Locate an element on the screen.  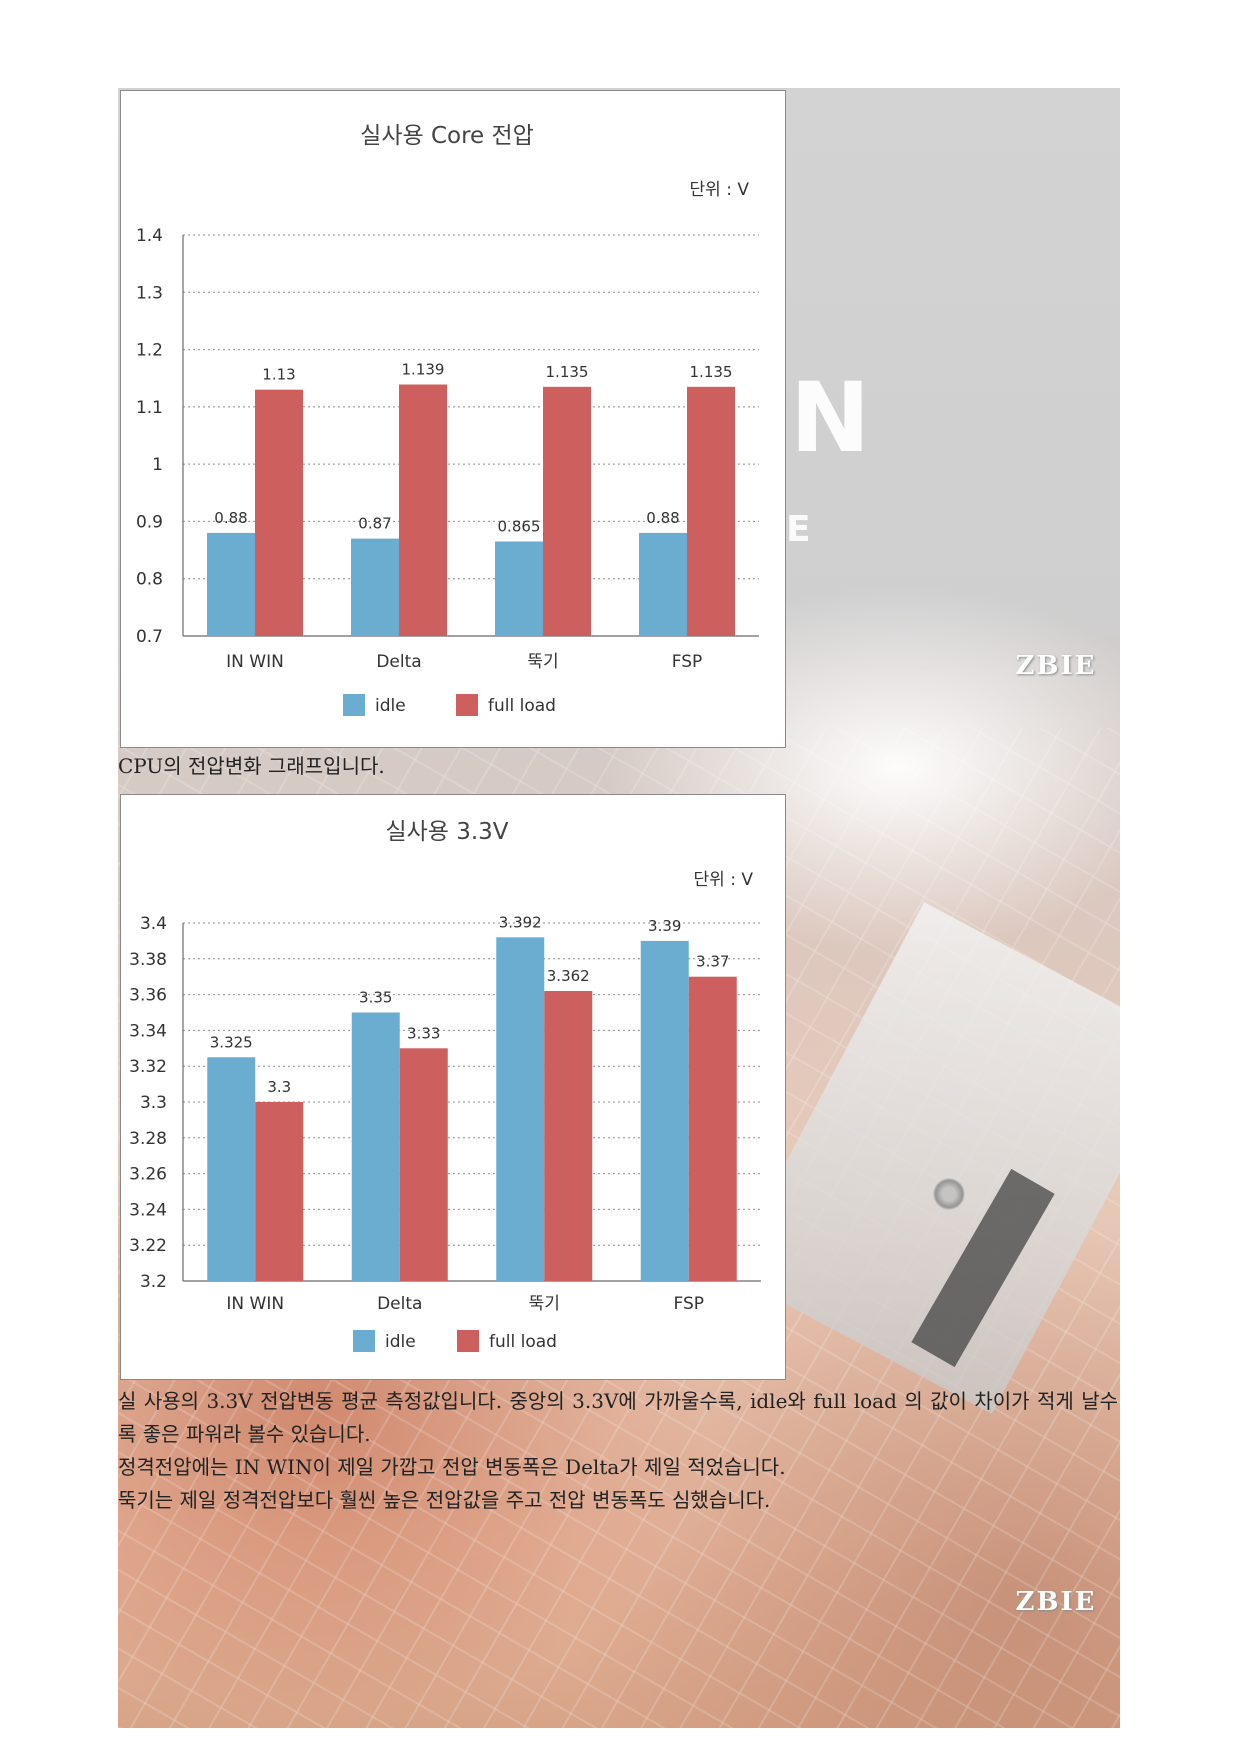
data-label: 3.362 is located at coordinates (568, 976).